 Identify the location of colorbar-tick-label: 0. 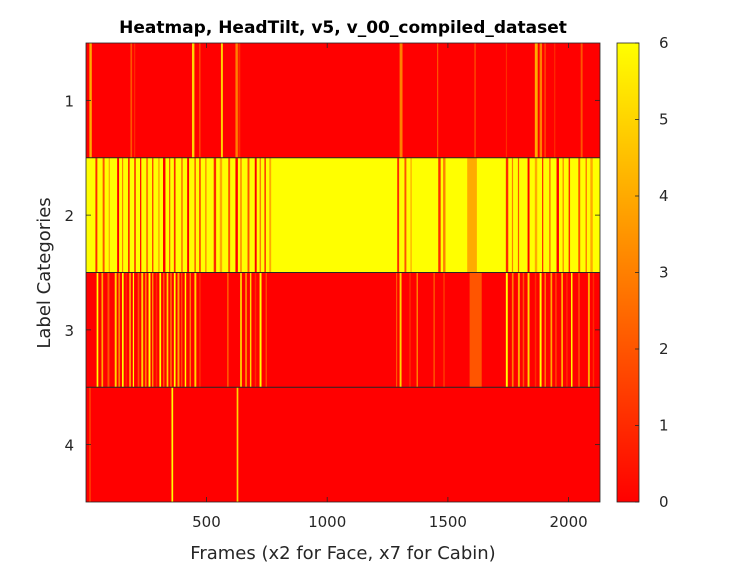
(664, 502).